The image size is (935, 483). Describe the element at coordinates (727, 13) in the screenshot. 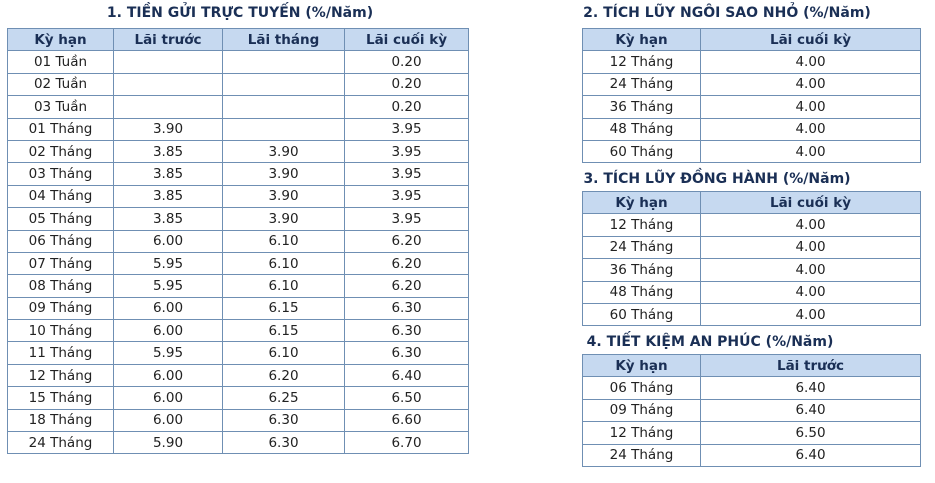

I see `table-title: 2. TÍCH LŨY NGÔI SAO NHỎ (%/Năm)` at that location.